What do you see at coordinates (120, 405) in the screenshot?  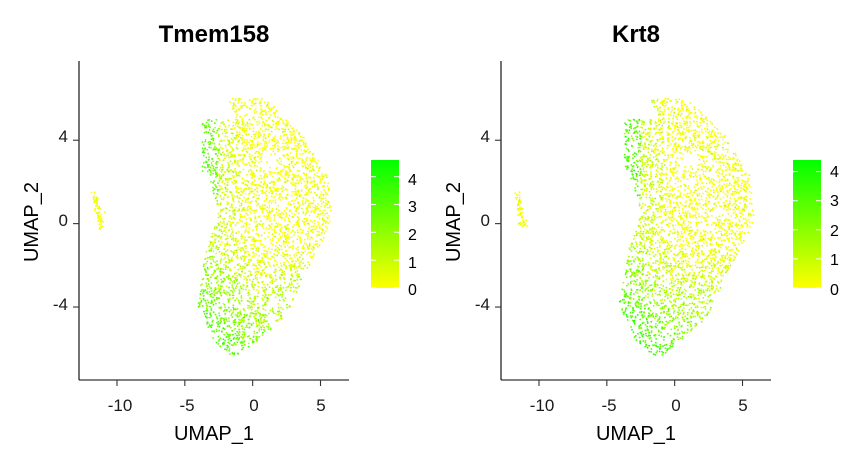 I see `x-tick-label: -10` at bounding box center [120, 405].